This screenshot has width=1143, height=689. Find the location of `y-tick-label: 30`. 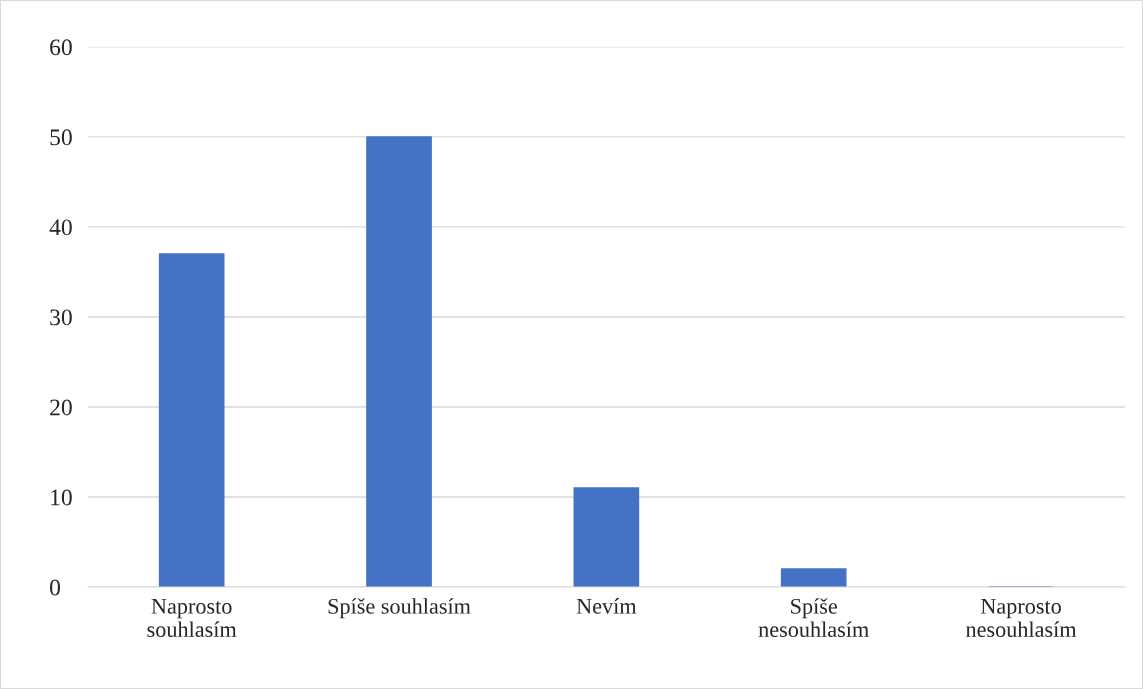

y-tick-label: 30 is located at coordinates (61, 317).